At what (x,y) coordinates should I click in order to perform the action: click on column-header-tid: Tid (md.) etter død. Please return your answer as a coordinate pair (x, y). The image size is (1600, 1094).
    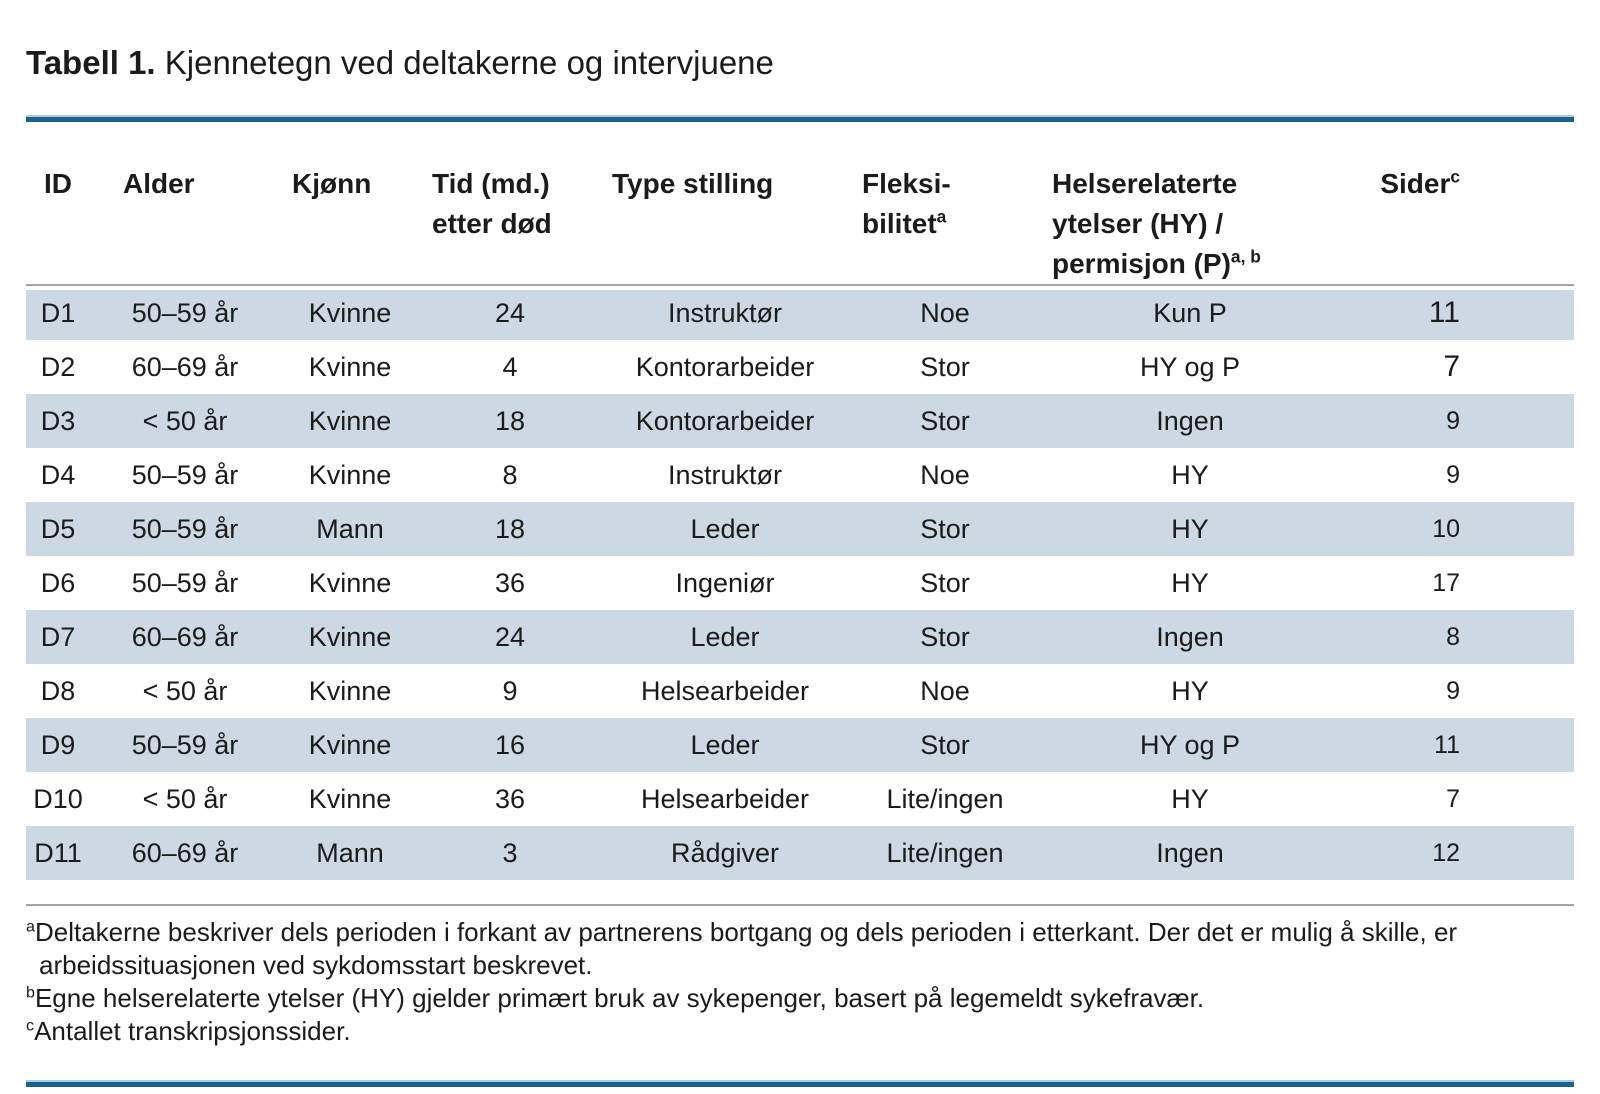
    Looking at the image, I should click on (510, 204).